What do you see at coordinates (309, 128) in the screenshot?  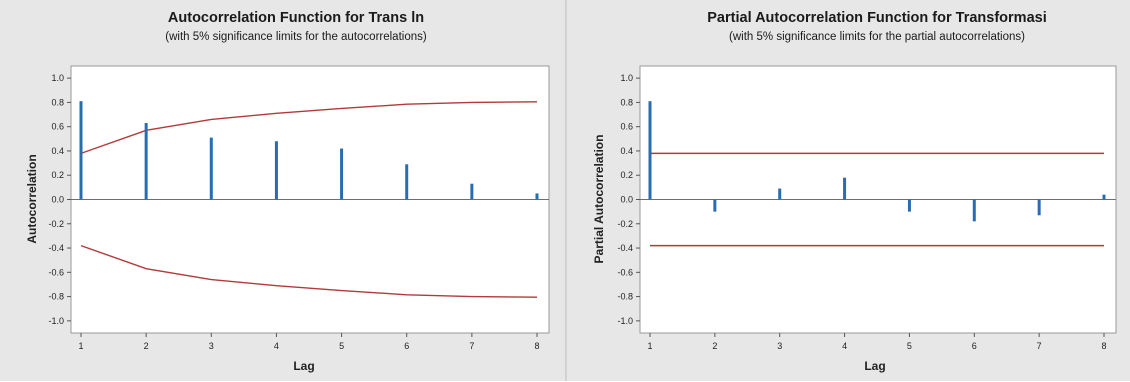 I see `upper-significance-limit-line` at bounding box center [309, 128].